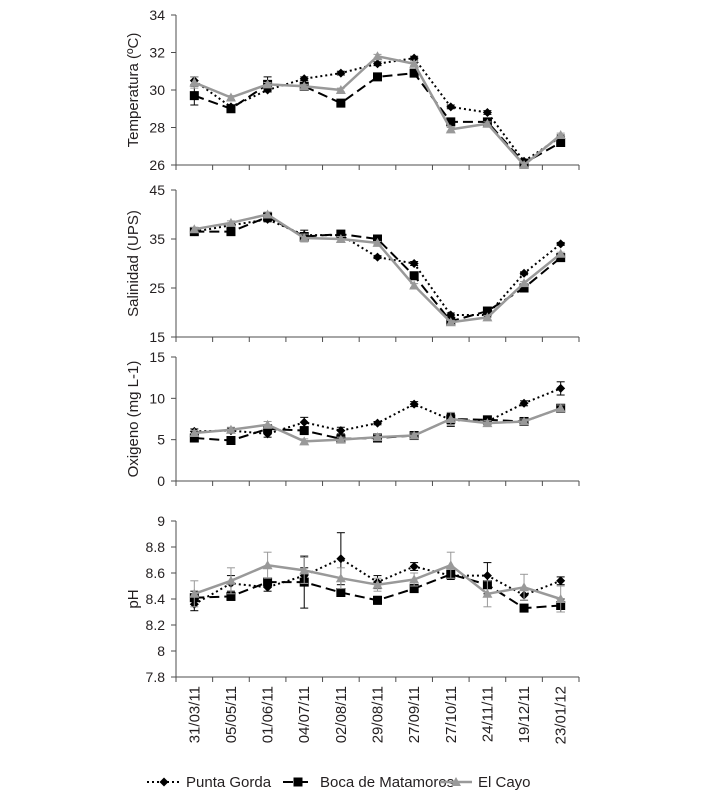  Describe the element at coordinates (157, 288) in the screenshot. I see `y-tick-label: 25` at that location.